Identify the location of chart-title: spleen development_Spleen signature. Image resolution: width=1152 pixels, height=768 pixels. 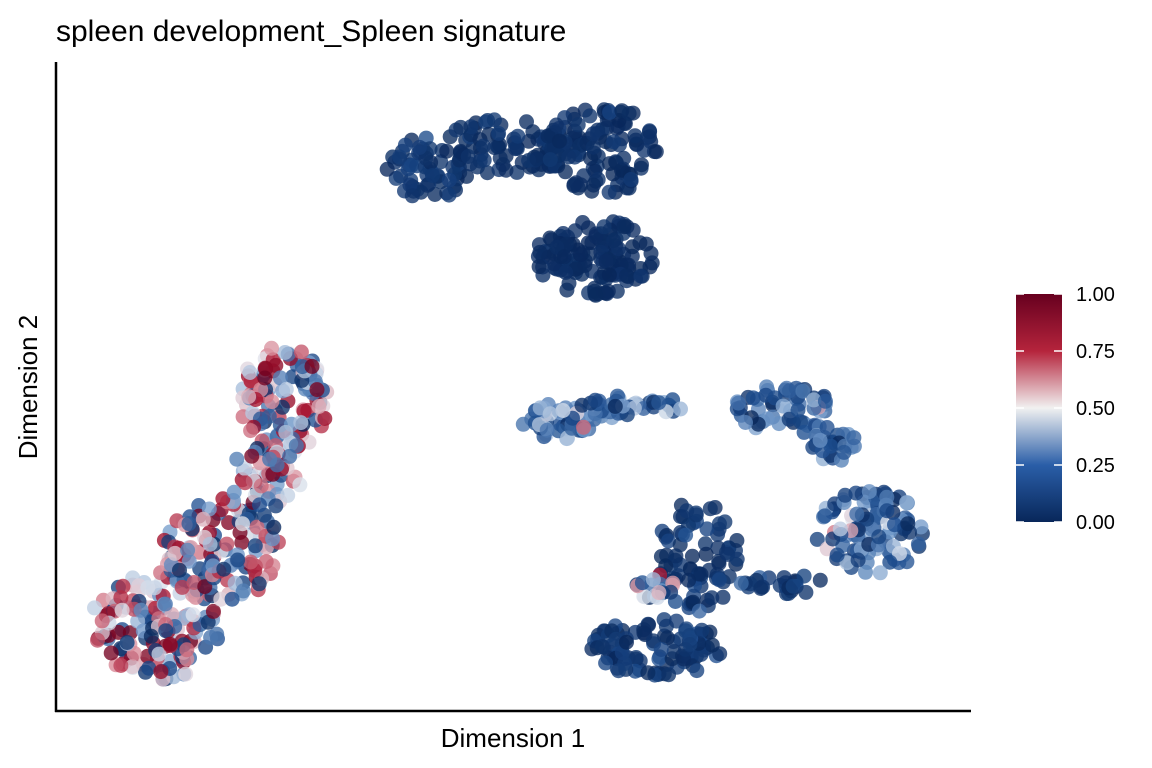
(311, 31).